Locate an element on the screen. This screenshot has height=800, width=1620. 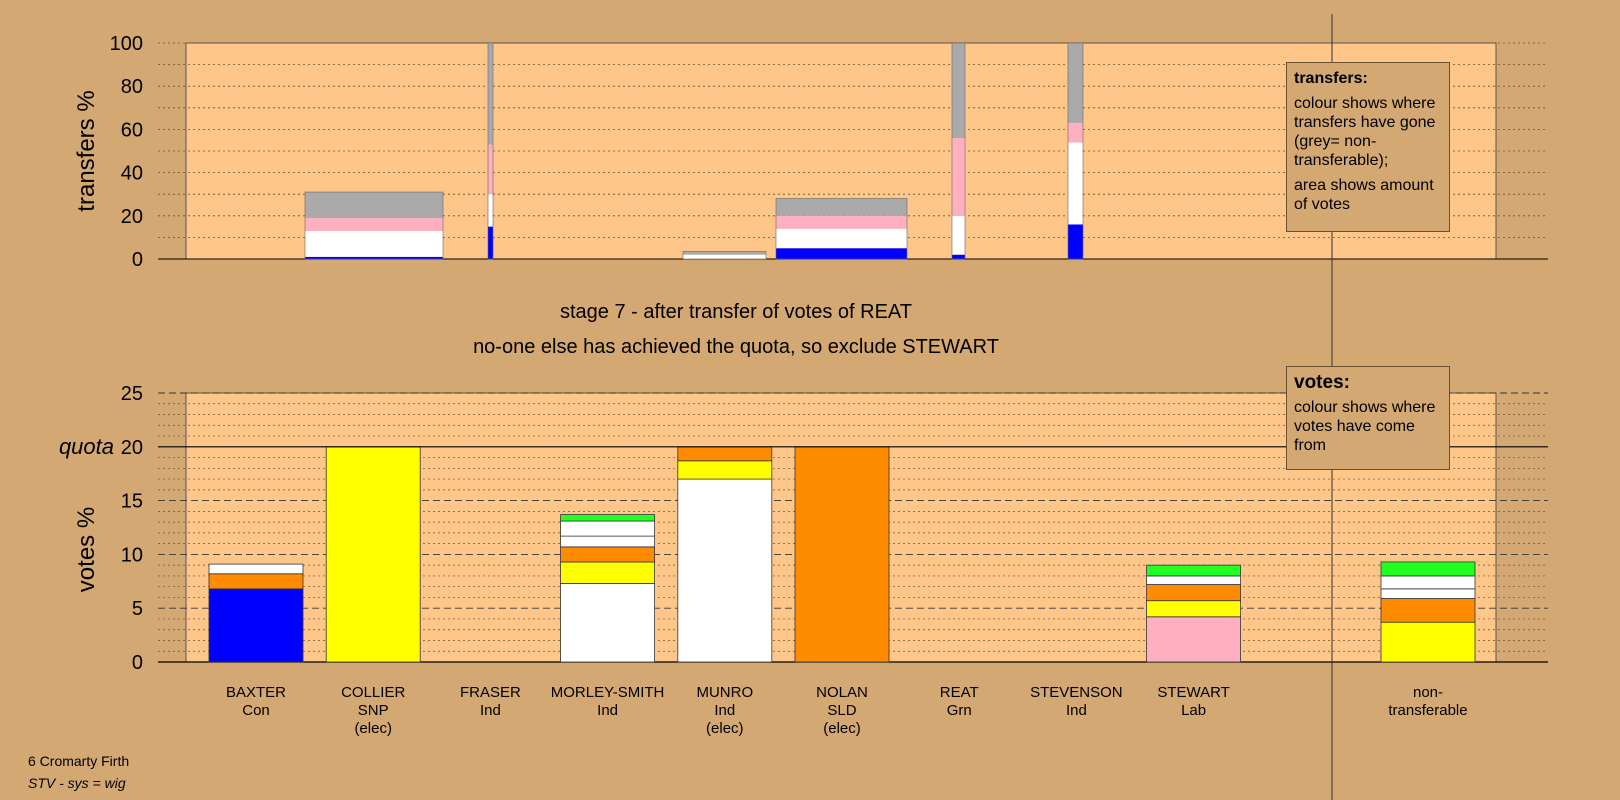
votes-legend-text1: colour shows where votes have come from is located at coordinates (1365, 426).